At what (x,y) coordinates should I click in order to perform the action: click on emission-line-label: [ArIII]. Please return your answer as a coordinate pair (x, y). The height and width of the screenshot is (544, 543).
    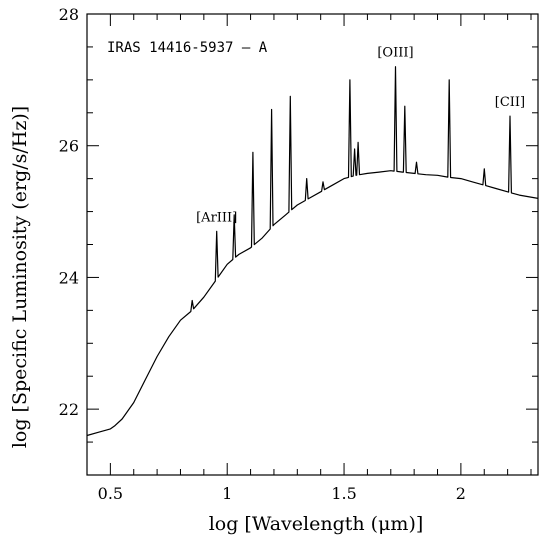
    Looking at the image, I should click on (216, 217).